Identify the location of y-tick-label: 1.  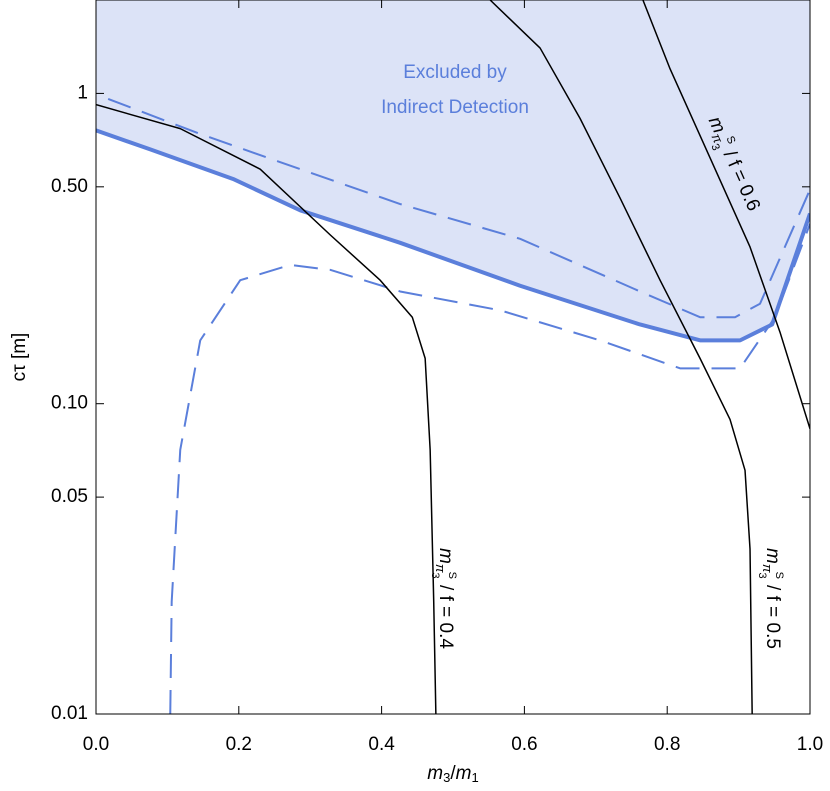
(82, 92).